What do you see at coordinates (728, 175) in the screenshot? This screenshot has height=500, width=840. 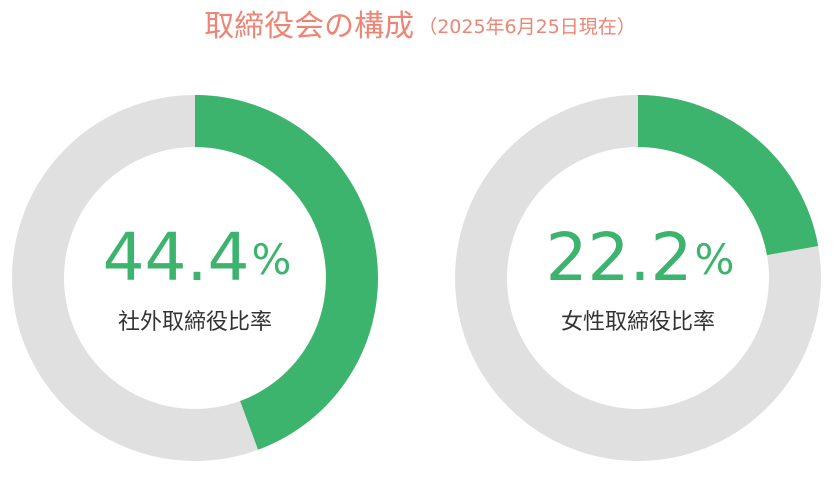 I see `donut-segment` at bounding box center [728, 175].